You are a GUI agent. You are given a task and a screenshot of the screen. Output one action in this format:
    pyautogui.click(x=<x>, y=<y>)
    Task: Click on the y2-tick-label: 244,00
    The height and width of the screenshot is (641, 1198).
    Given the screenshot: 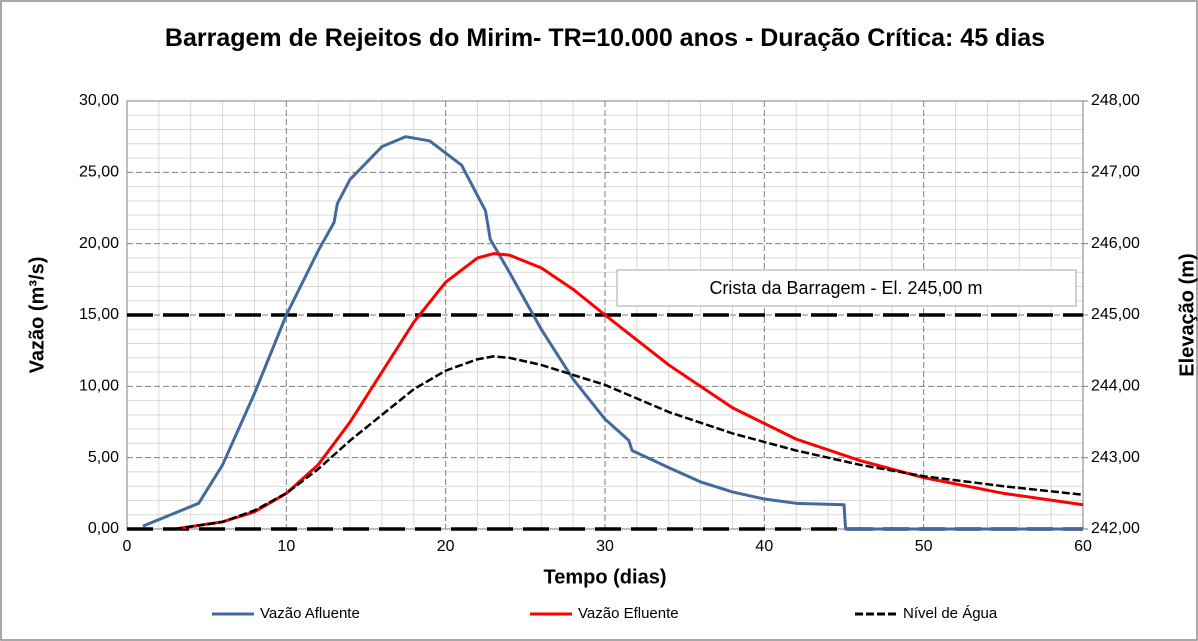 What is the action you would take?
    pyautogui.click(x=1115, y=386)
    